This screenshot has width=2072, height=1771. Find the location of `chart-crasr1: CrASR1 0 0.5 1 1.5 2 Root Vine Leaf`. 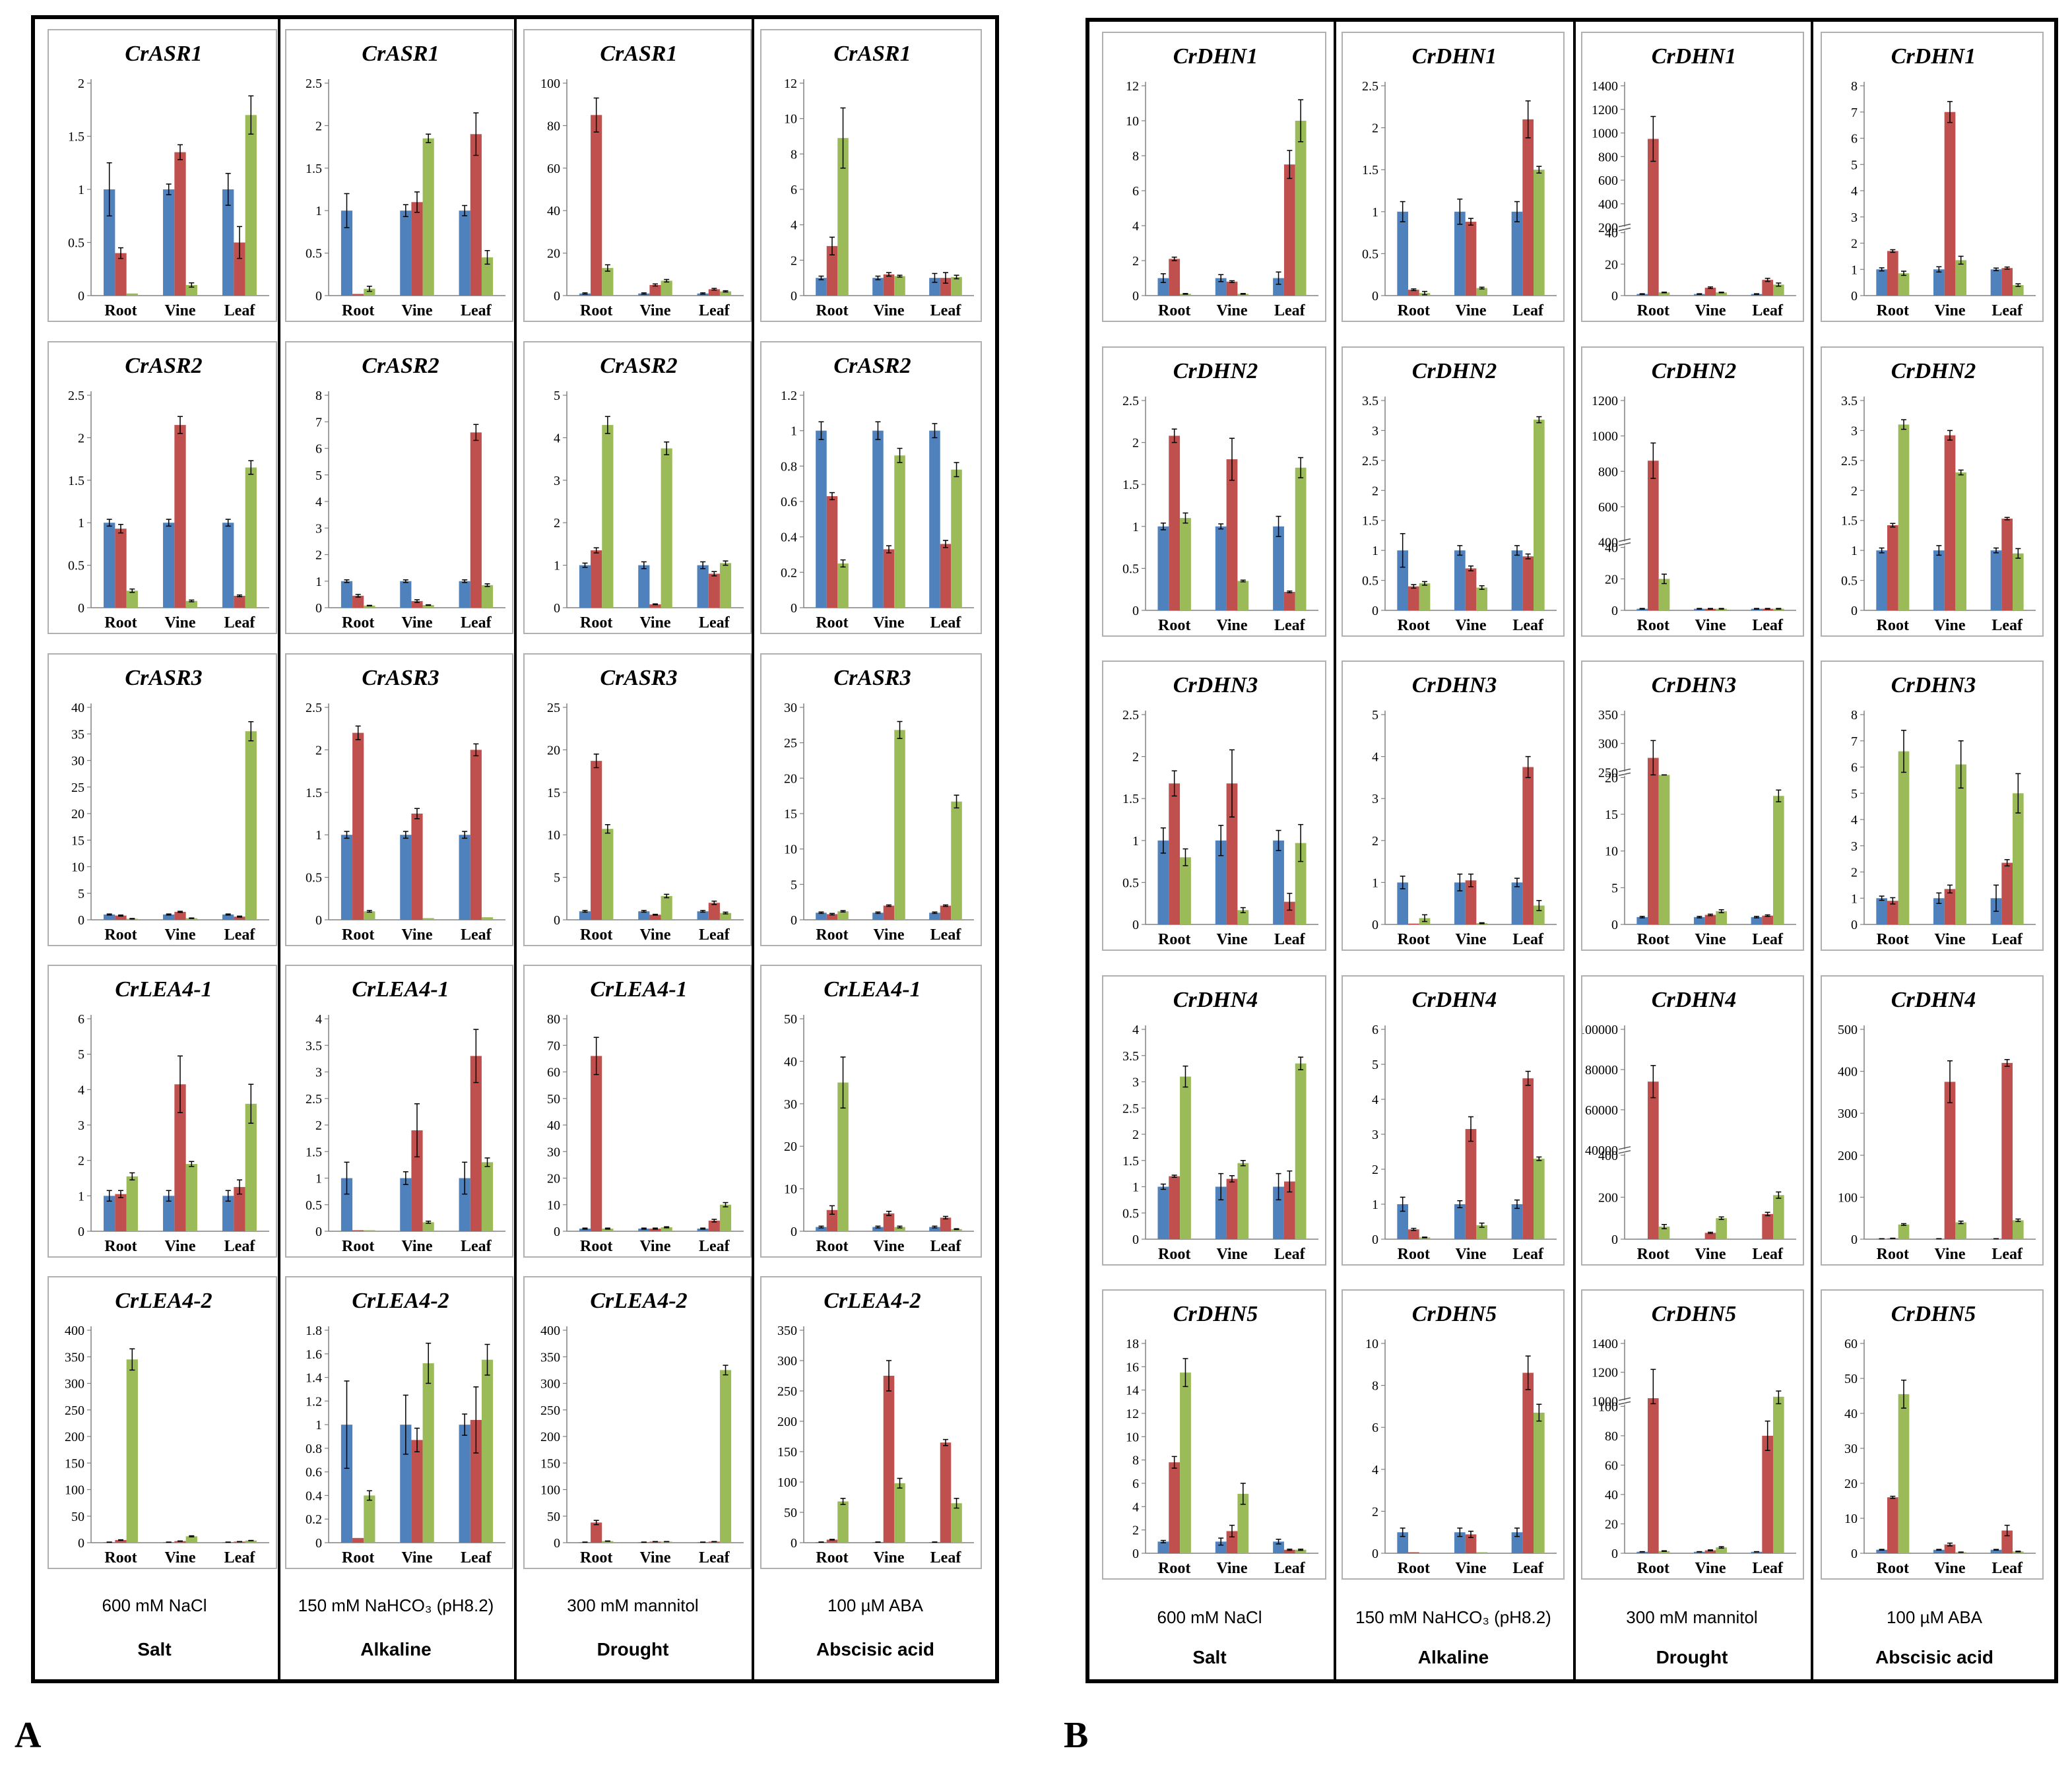

chart-crasr1: CrASR1 0 0.5 1 1.5 2 Root Vine Leaf is located at coordinates (162, 175).